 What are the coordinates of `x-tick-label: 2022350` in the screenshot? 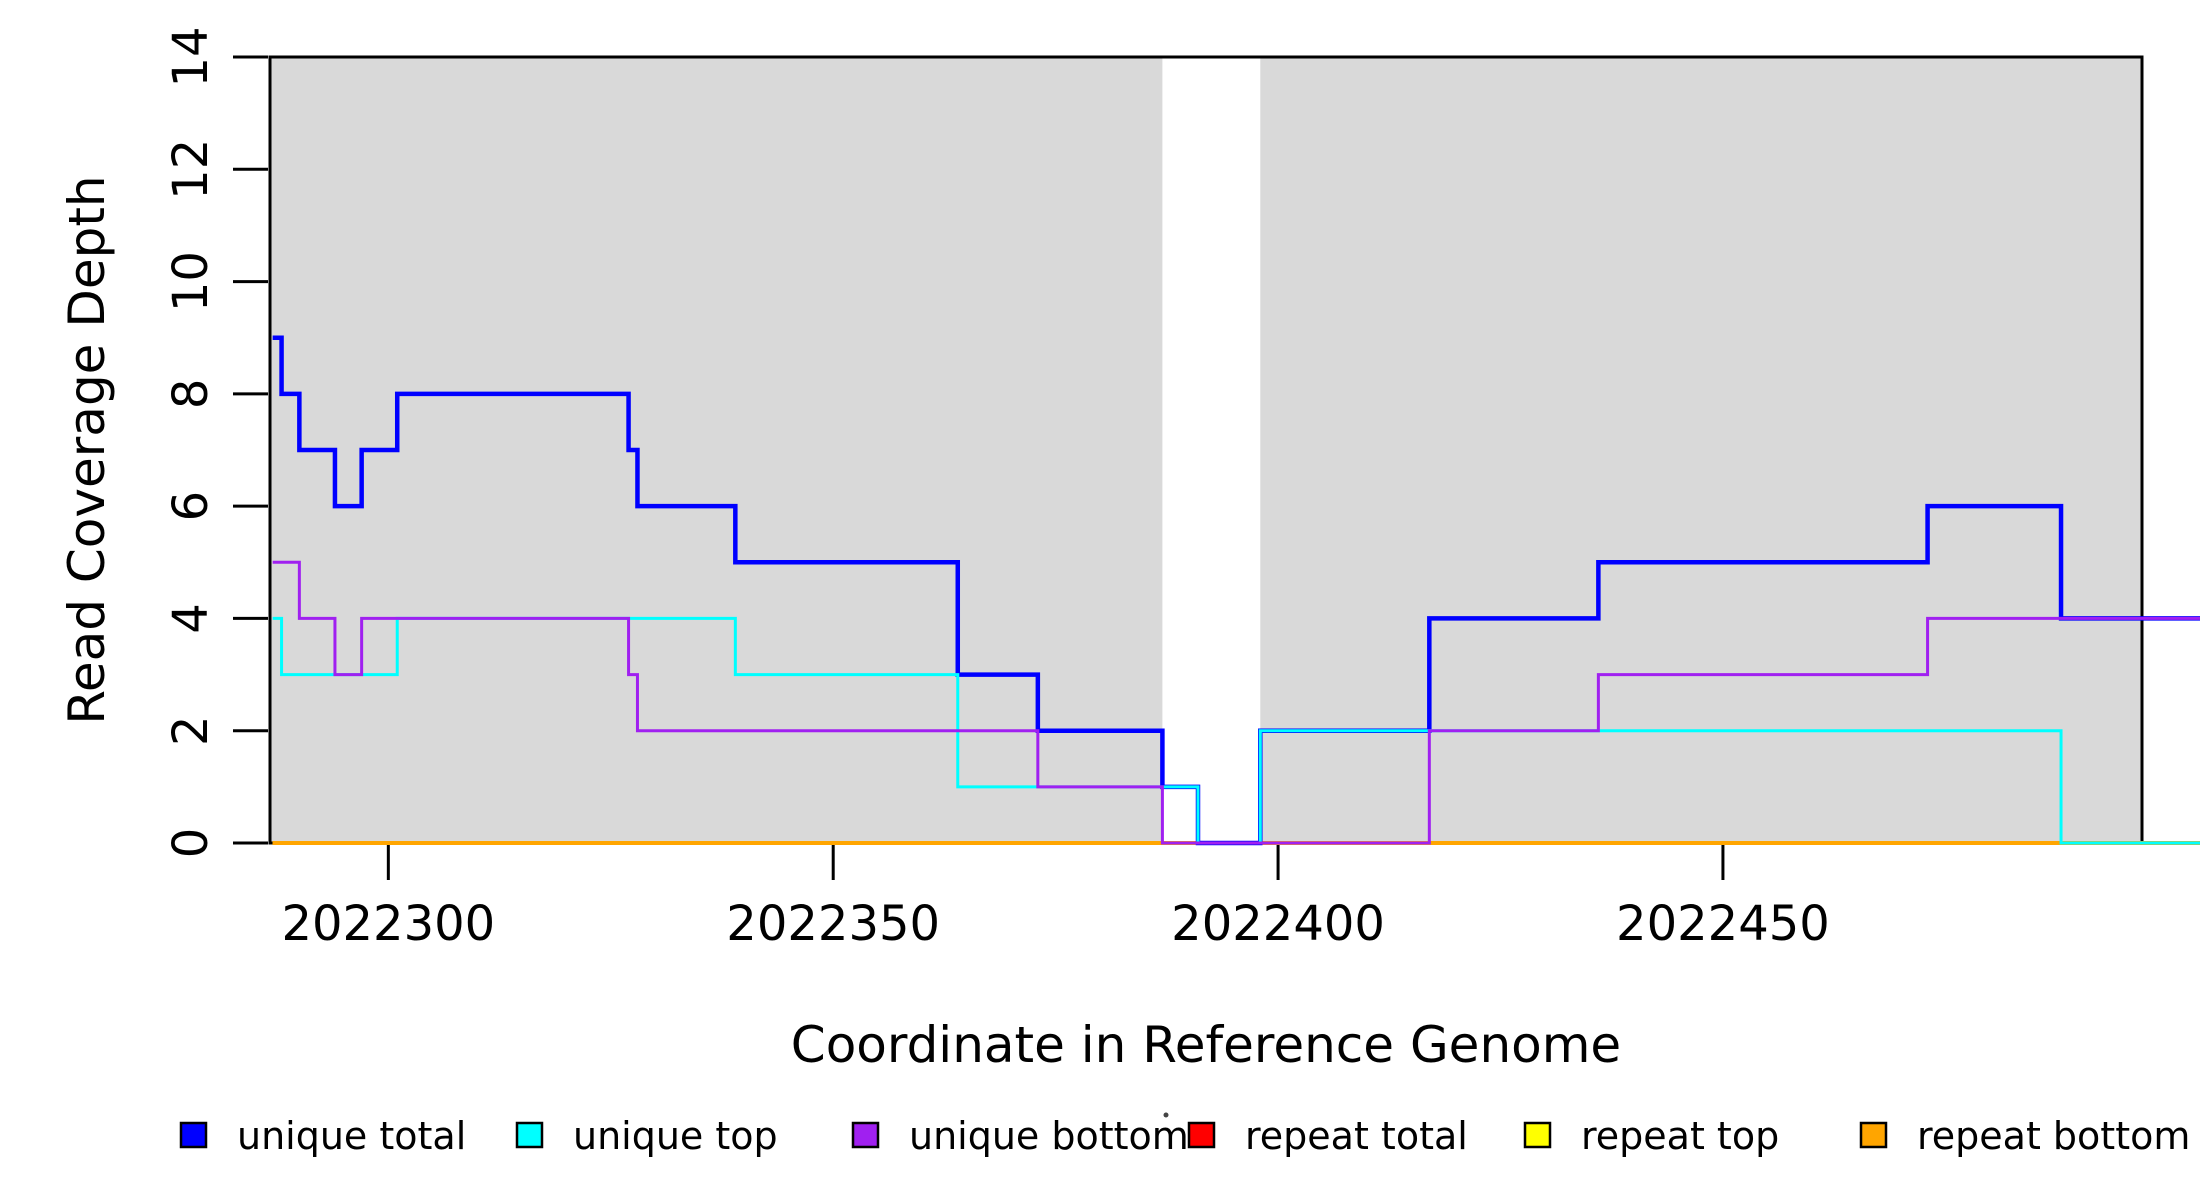 It's located at (833, 924).